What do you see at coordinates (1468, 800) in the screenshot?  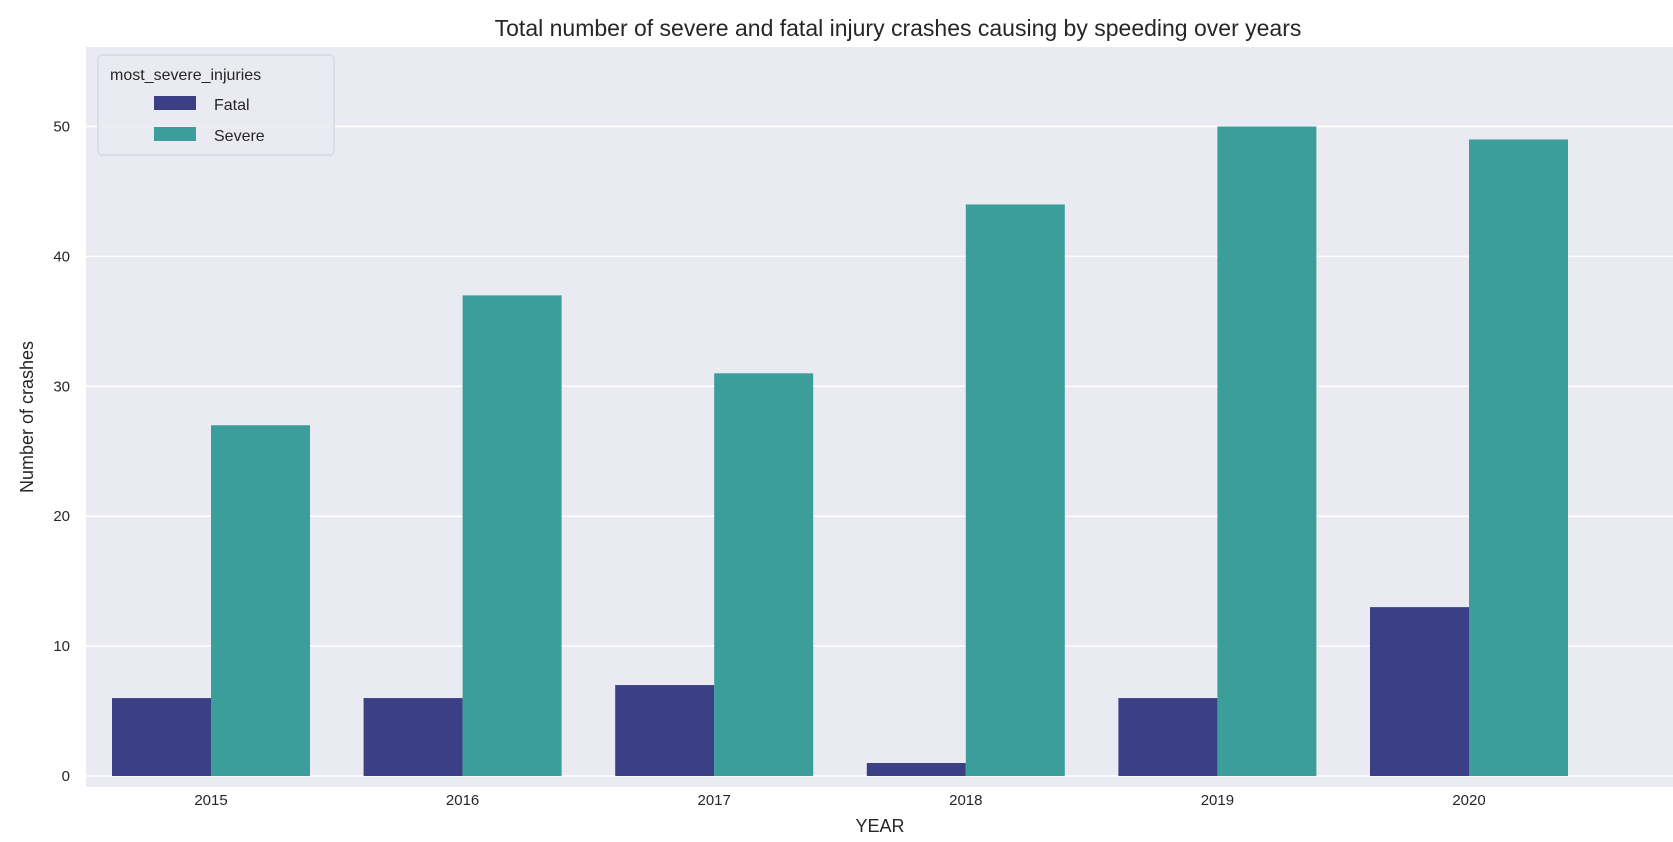 I see `x-tick-label: 2020` at bounding box center [1468, 800].